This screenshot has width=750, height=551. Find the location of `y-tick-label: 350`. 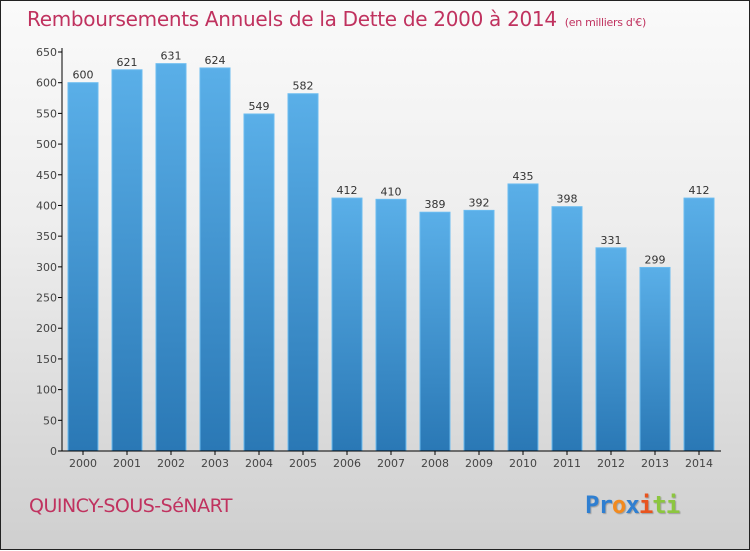

y-tick-label: 350 is located at coordinates (46, 236).